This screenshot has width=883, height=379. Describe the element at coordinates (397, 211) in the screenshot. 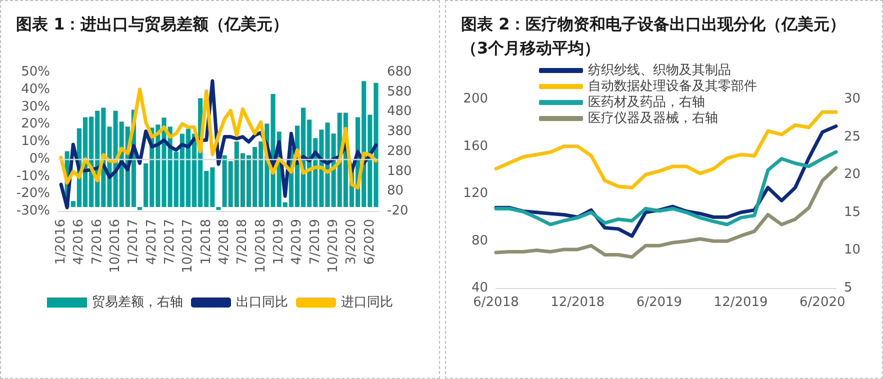

I see `y2-tick-label: -20` at that location.